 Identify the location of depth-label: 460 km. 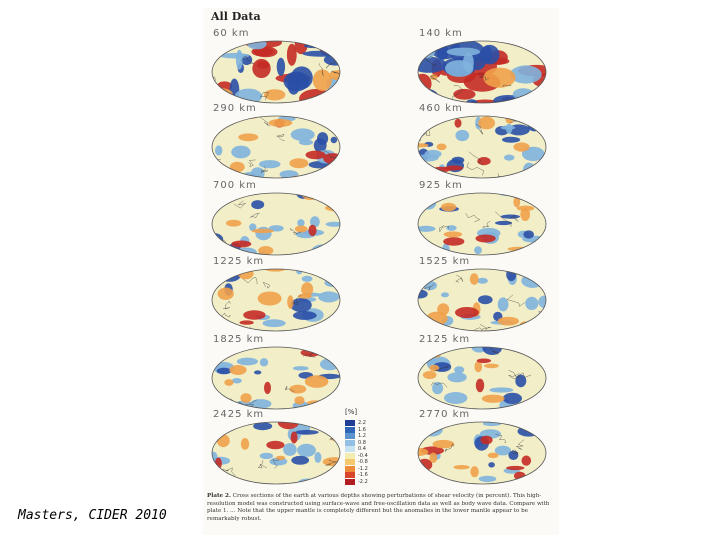
(441, 108).